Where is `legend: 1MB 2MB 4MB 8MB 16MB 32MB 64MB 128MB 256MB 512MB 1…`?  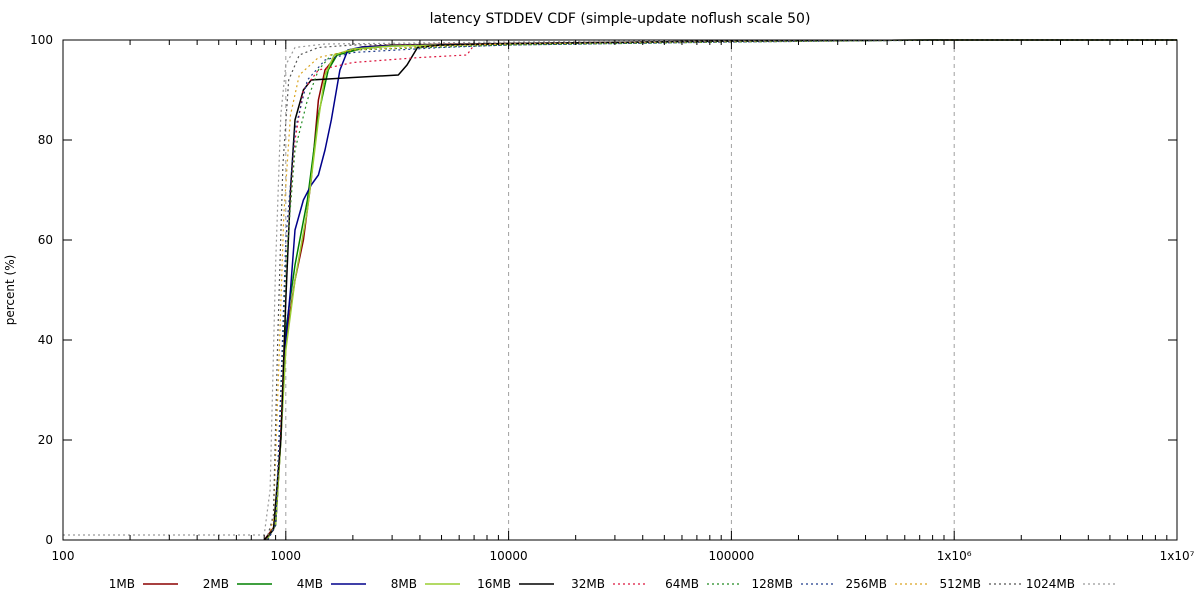
legend: 1MB 2MB 4MB 8MB 16MB 32MB 64MB 128MB 256MB 512MB 1… is located at coordinates (613, 584).